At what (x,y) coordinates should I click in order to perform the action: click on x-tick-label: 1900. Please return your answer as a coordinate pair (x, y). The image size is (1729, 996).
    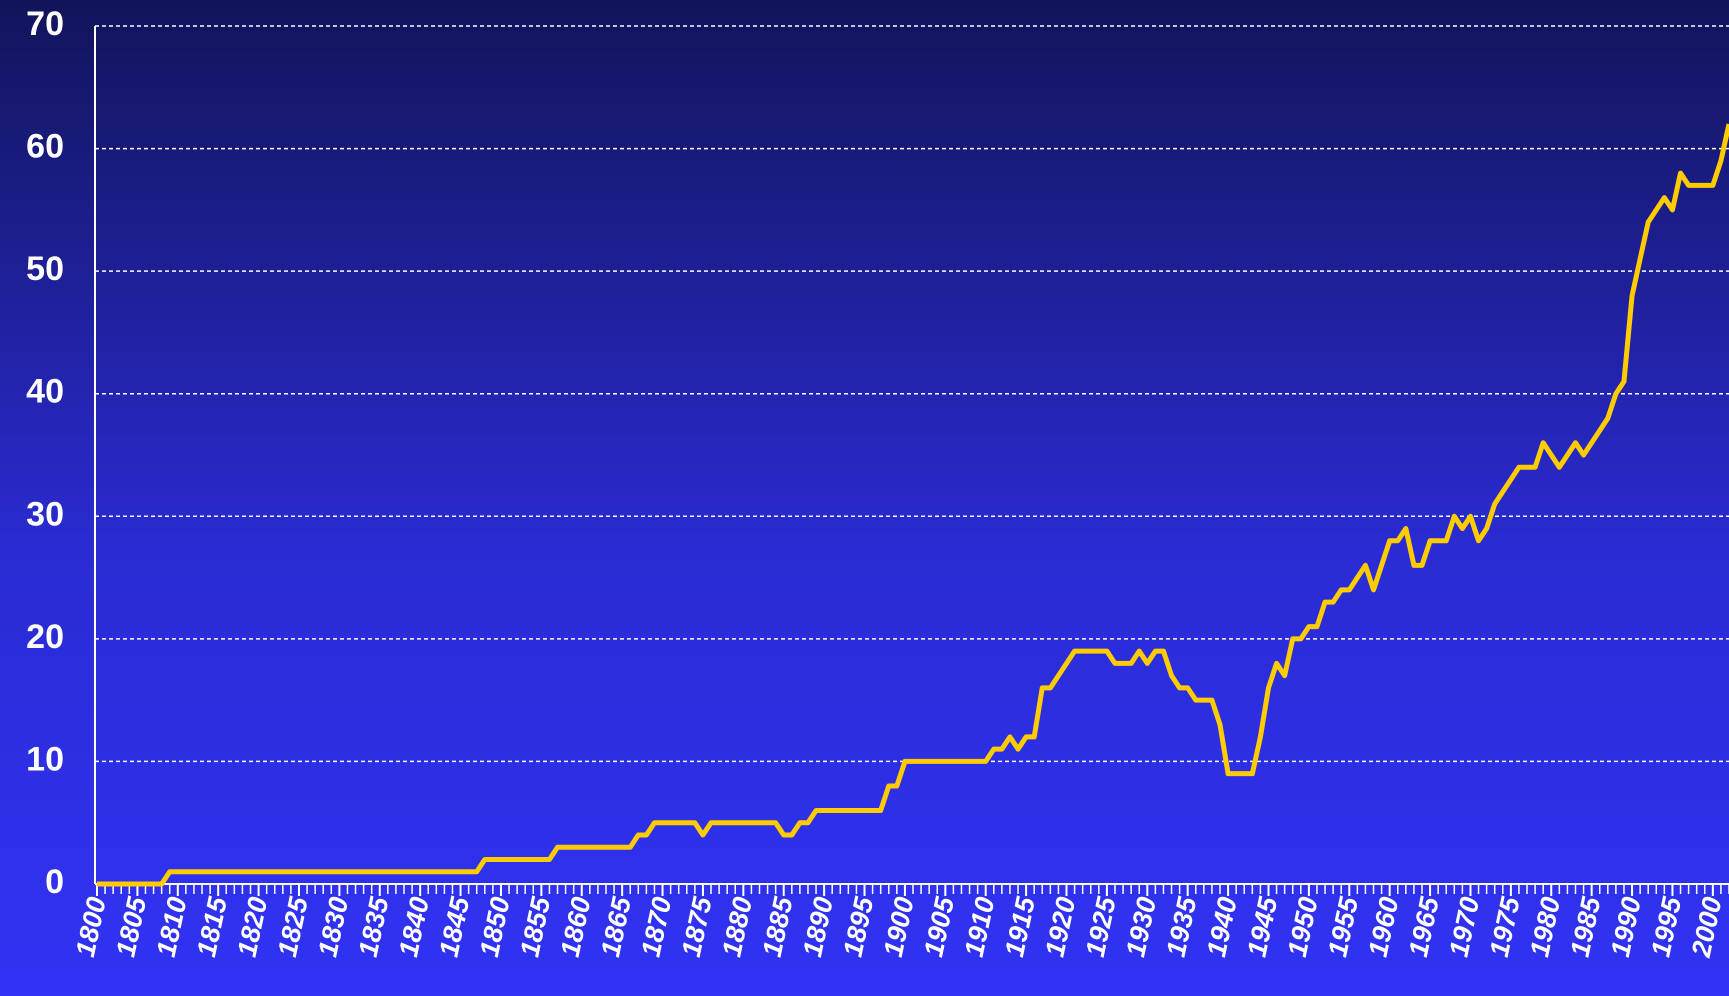
    Looking at the image, I should click on (899, 926).